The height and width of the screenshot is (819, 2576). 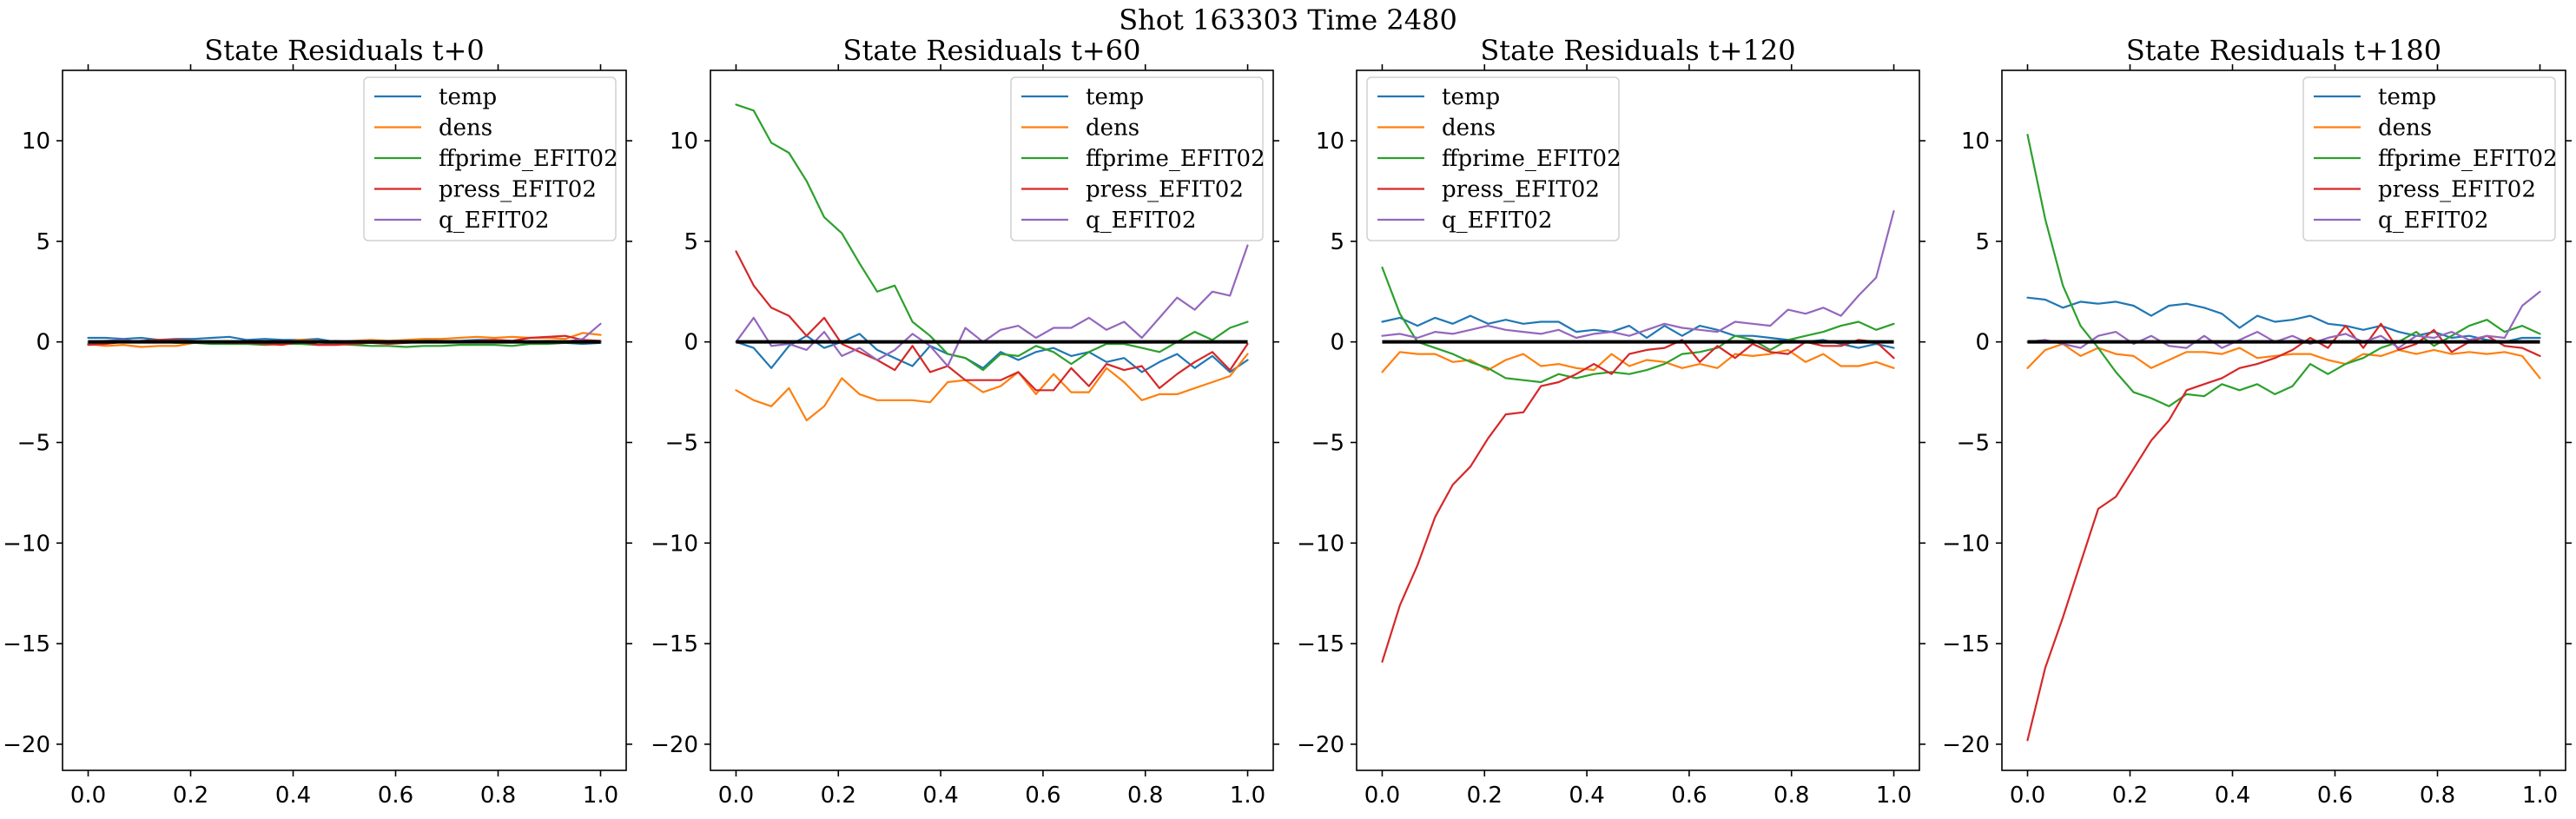 What do you see at coordinates (345, 50) in the screenshot?
I see `subplot-title: State Residuals t+0` at bounding box center [345, 50].